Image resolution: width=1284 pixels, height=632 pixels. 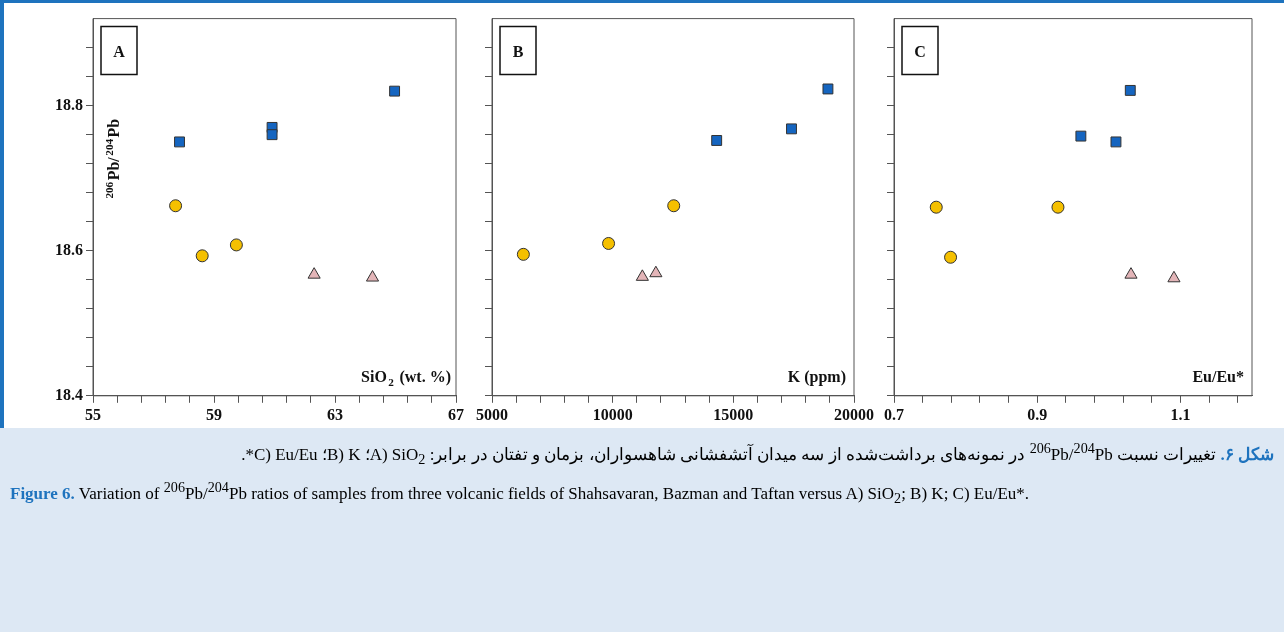 What do you see at coordinates (1037, 414) in the screenshot?
I see `x-tick-label: 0.9` at bounding box center [1037, 414].